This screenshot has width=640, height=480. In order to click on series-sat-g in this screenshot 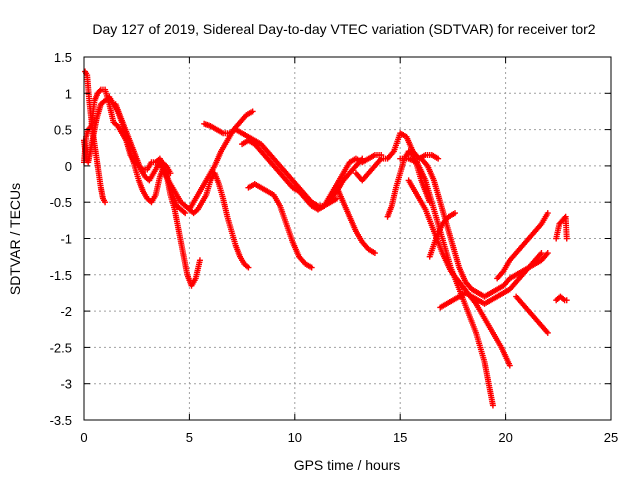, I will do `click(221, 160)`.